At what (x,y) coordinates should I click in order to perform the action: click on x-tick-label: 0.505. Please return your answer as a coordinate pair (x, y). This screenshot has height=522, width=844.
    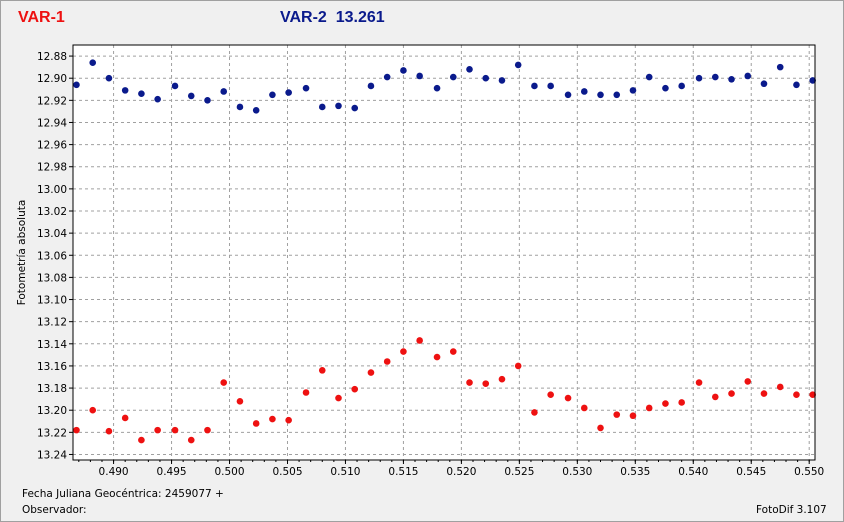
    Looking at the image, I should click on (287, 472).